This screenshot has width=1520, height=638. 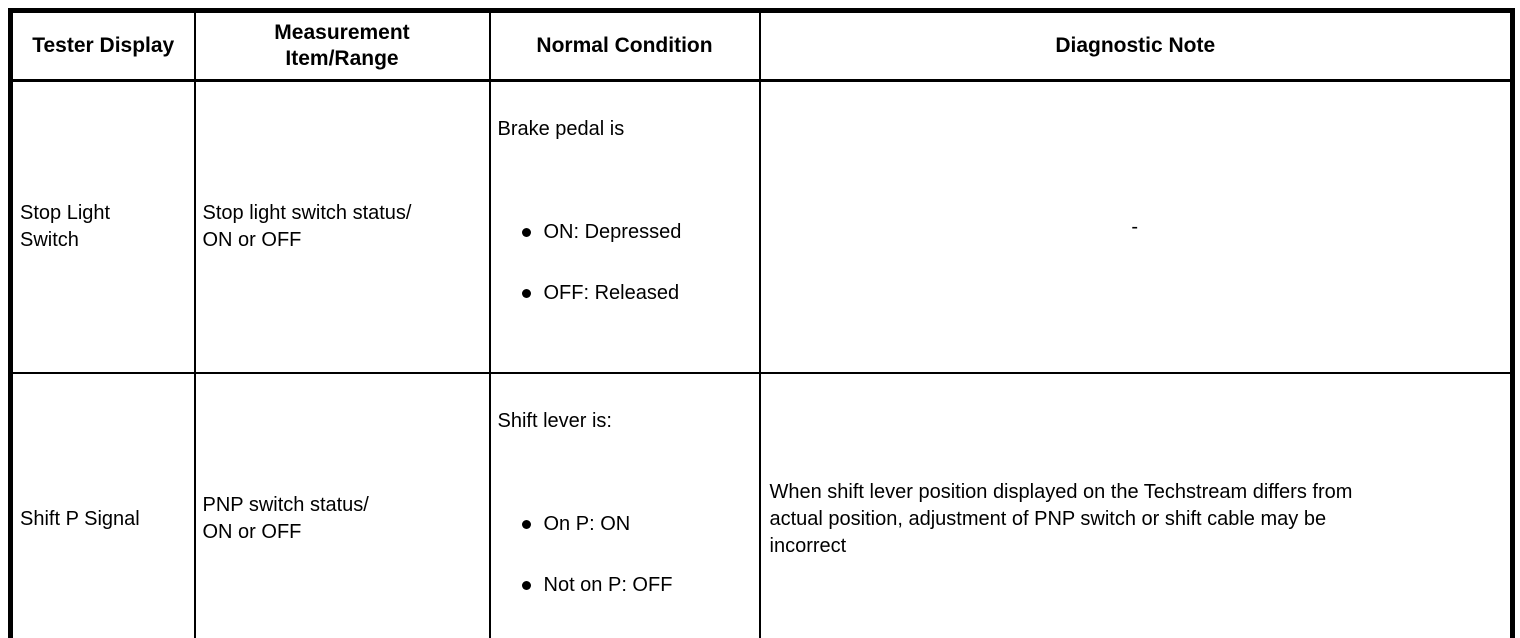 What do you see at coordinates (624, 558) in the screenshot?
I see `bullet-list: On P: ON Not on P: OFF` at bounding box center [624, 558].